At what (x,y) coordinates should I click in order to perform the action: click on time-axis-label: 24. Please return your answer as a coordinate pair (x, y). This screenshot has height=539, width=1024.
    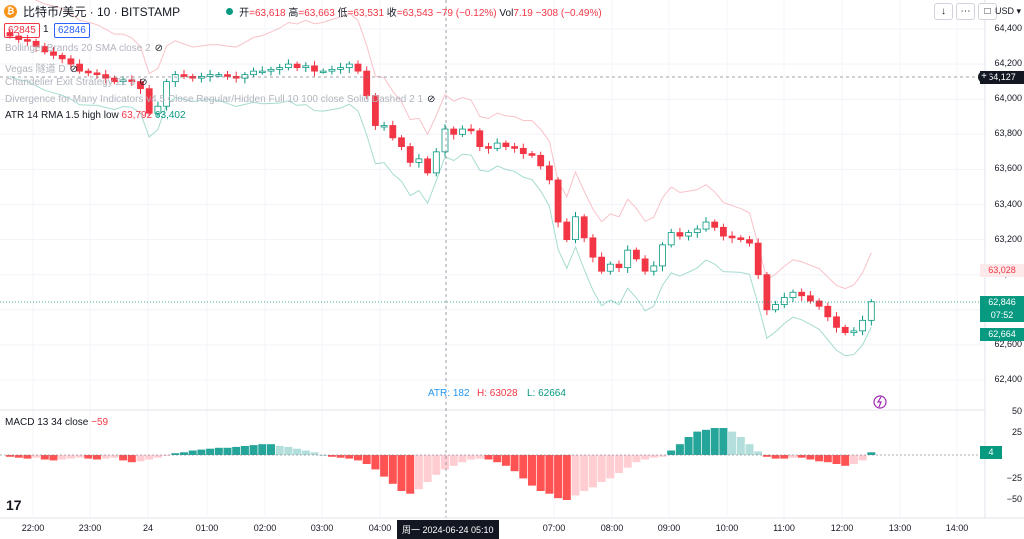
    Looking at the image, I should click on (148, 528).